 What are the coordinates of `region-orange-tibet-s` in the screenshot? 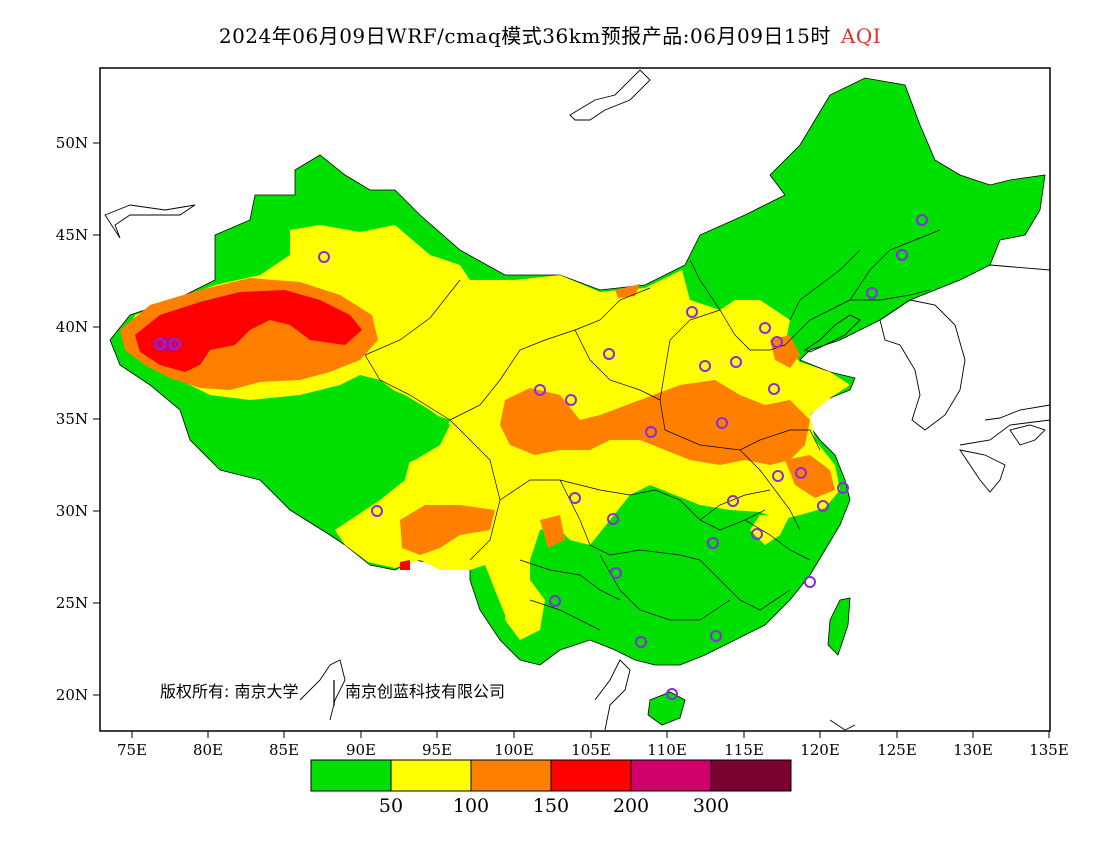 It's located at (447, 530).